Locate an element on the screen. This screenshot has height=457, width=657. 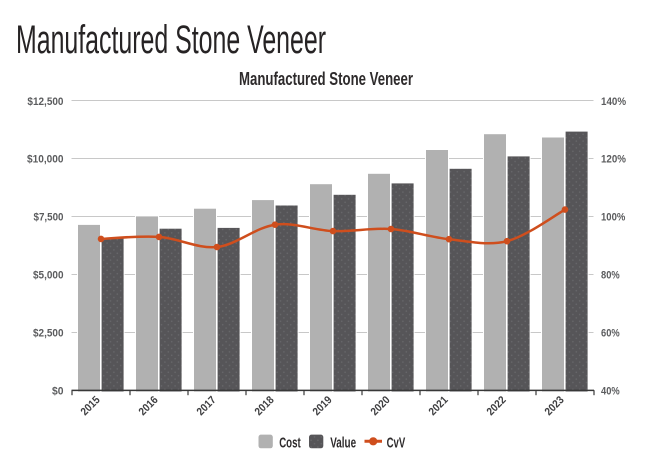
svg-text: 60% is located at coordinates (610, 333).